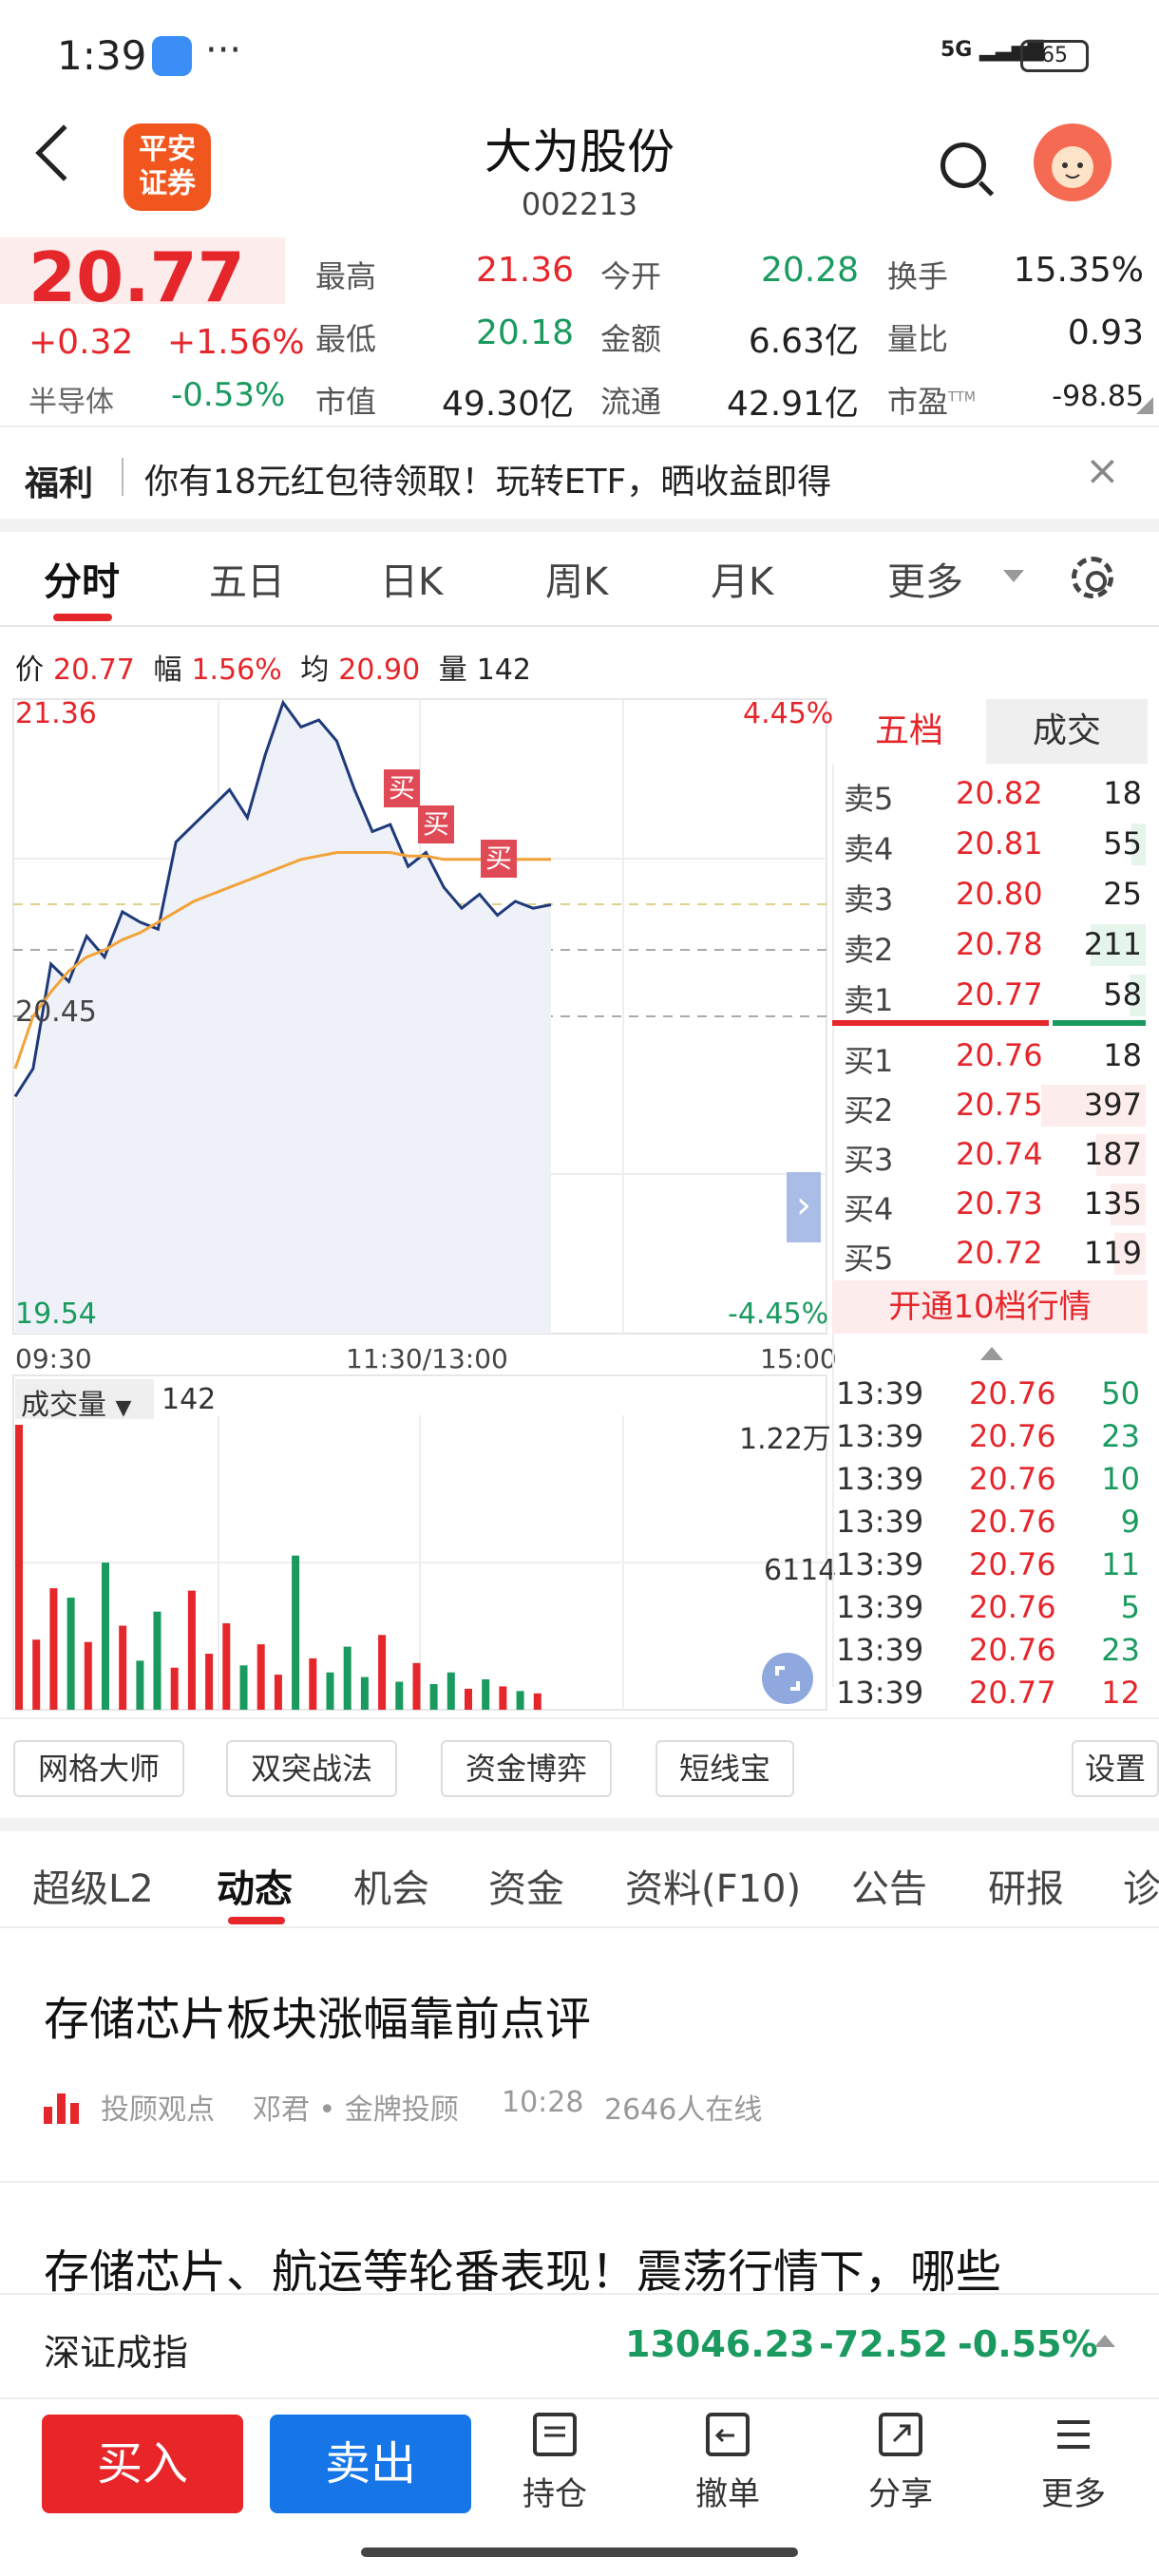  I want to click on tab-announcements: 公告, so click(889, 1889).